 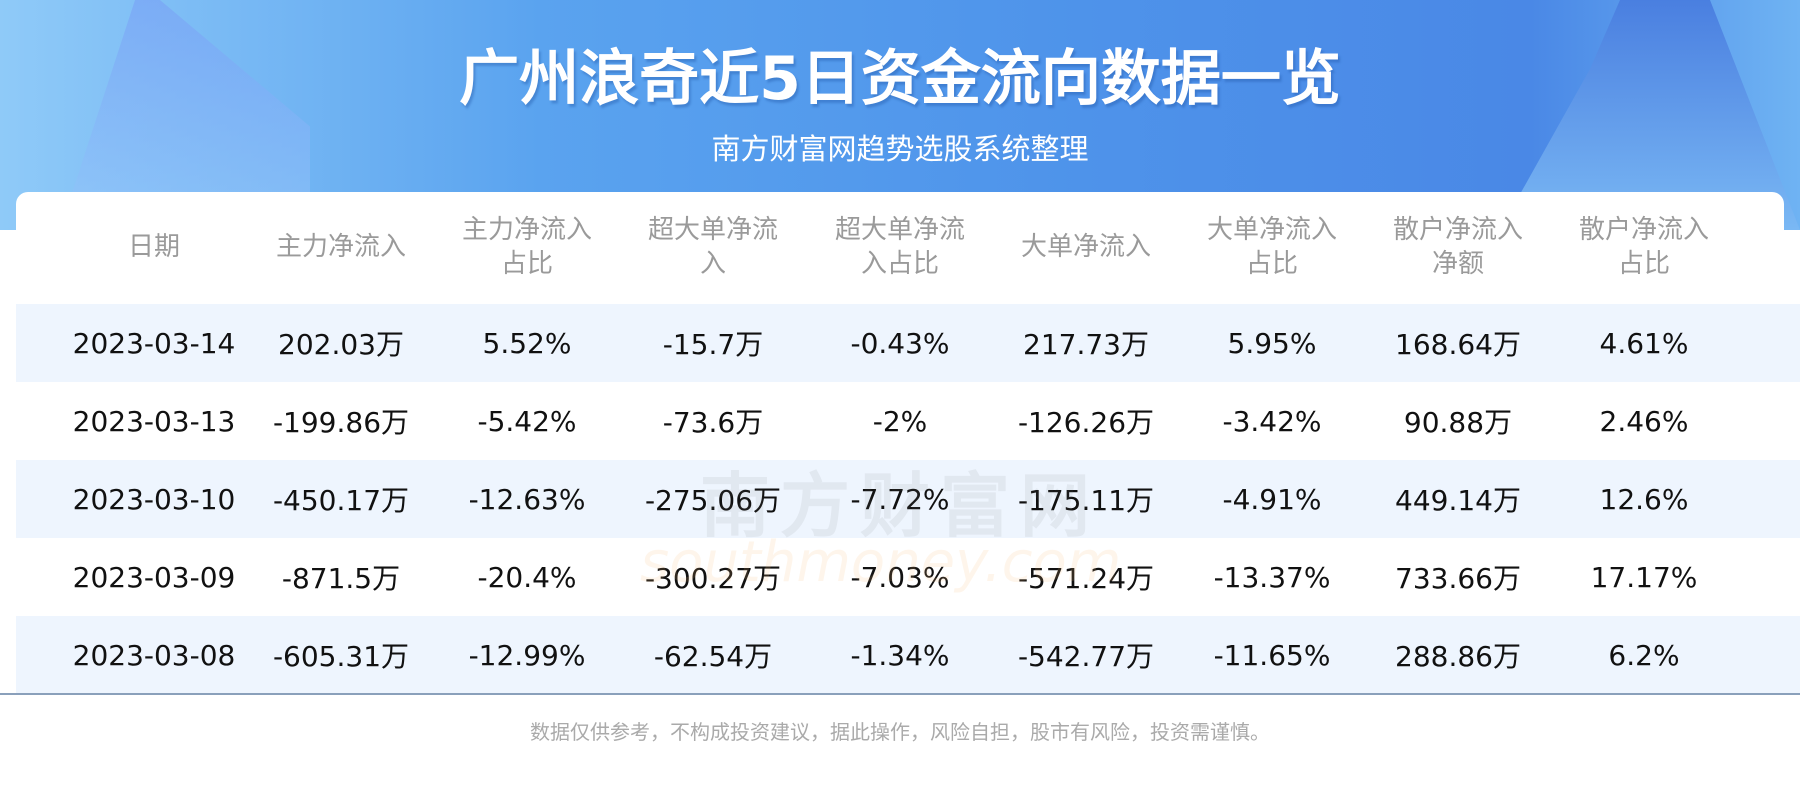 What do you see at coordinates (899, 264) in the screenshot?
I see `column-header-line: 入占比` at bounding box center [899, 264].